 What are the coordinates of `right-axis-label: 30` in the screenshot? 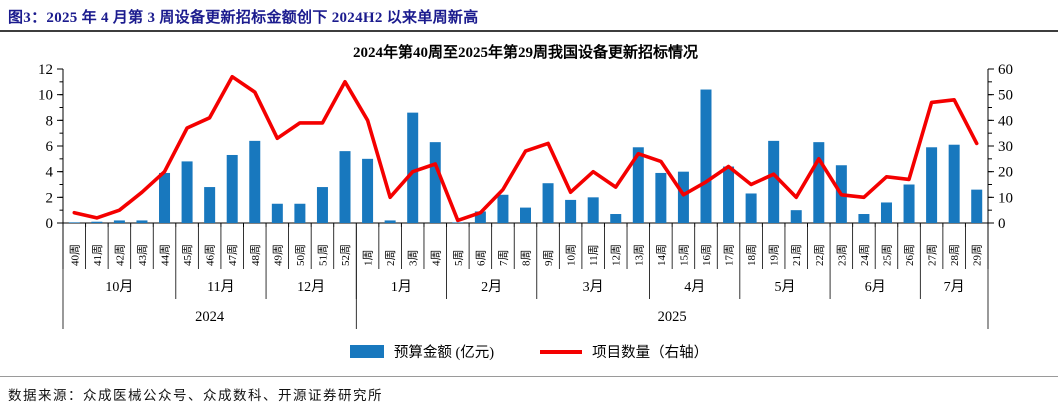 It's located at (1005, 147).